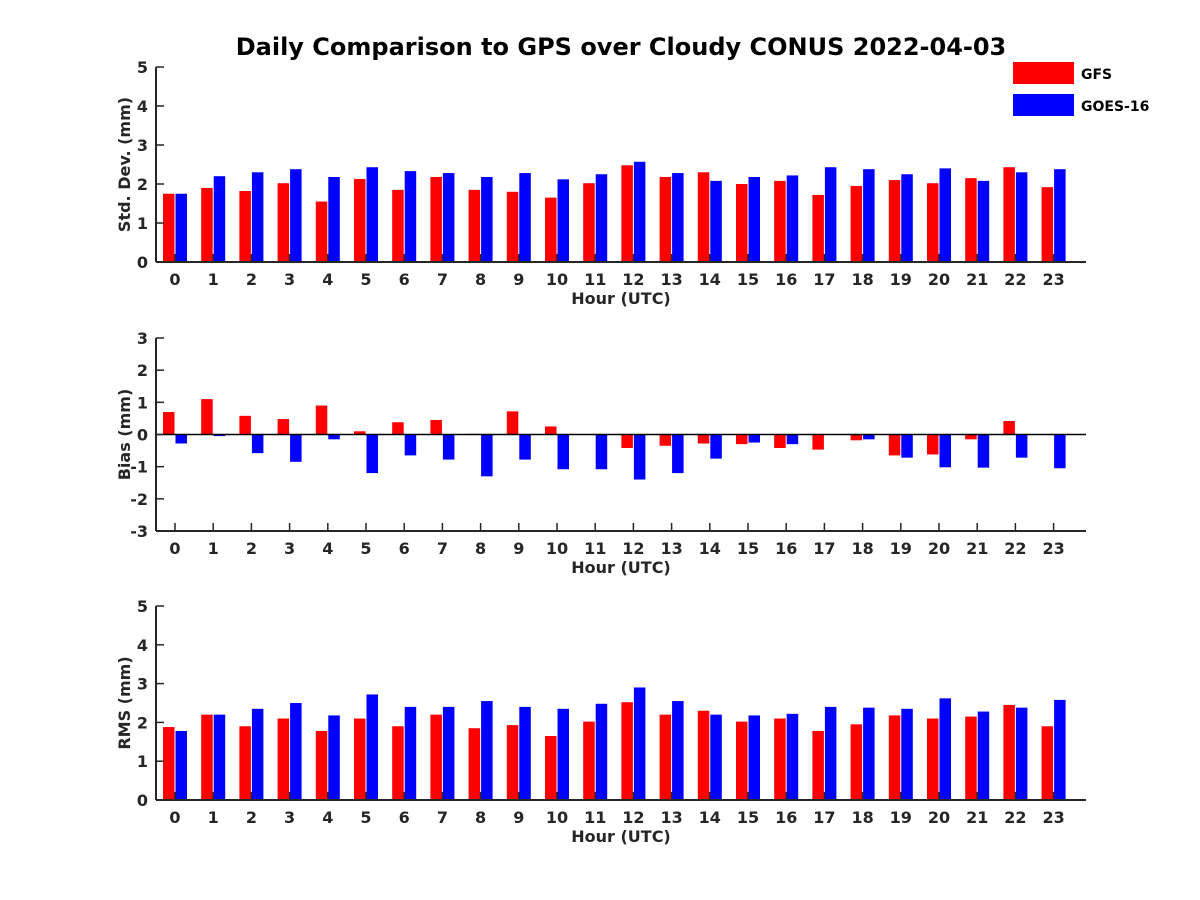 Image resolution: width=1200 pixels, height=900 pixels. What do you see at coordinates (824, 817) in the screenshot?
I see `x-tick-label: 17` at bounding box center [824, 817].